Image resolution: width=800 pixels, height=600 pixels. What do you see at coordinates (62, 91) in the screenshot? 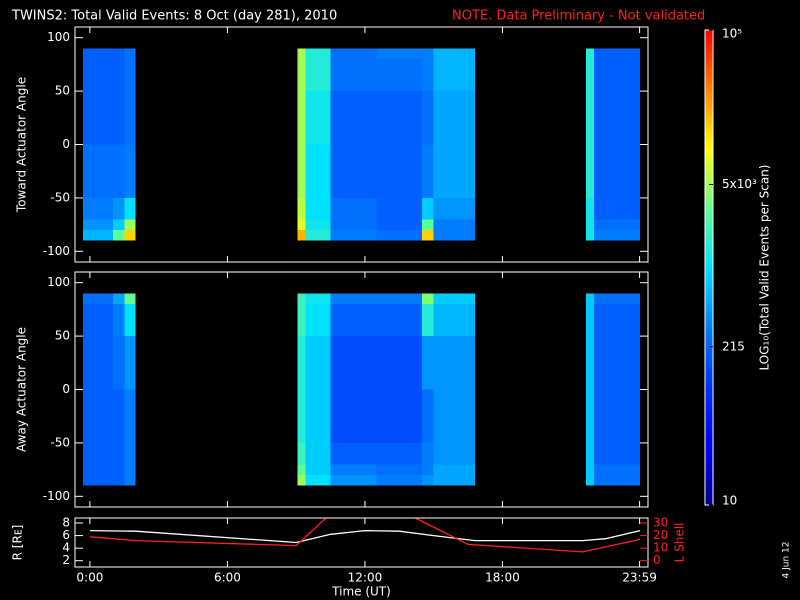
I see `y-tick-label: 50` at bounding box center [62, 91].